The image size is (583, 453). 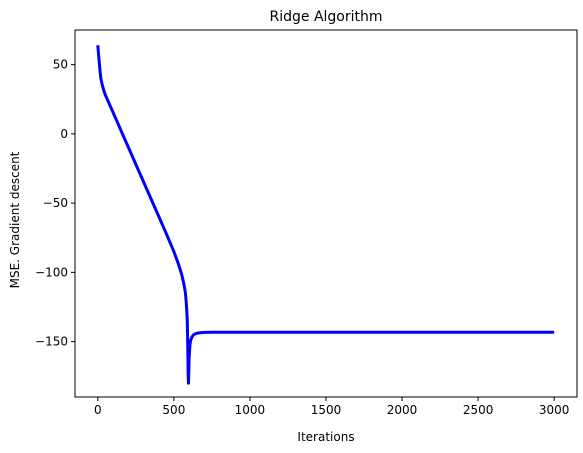 I want to click on y-tick-label--100: −100, so click(x=51, y=272).